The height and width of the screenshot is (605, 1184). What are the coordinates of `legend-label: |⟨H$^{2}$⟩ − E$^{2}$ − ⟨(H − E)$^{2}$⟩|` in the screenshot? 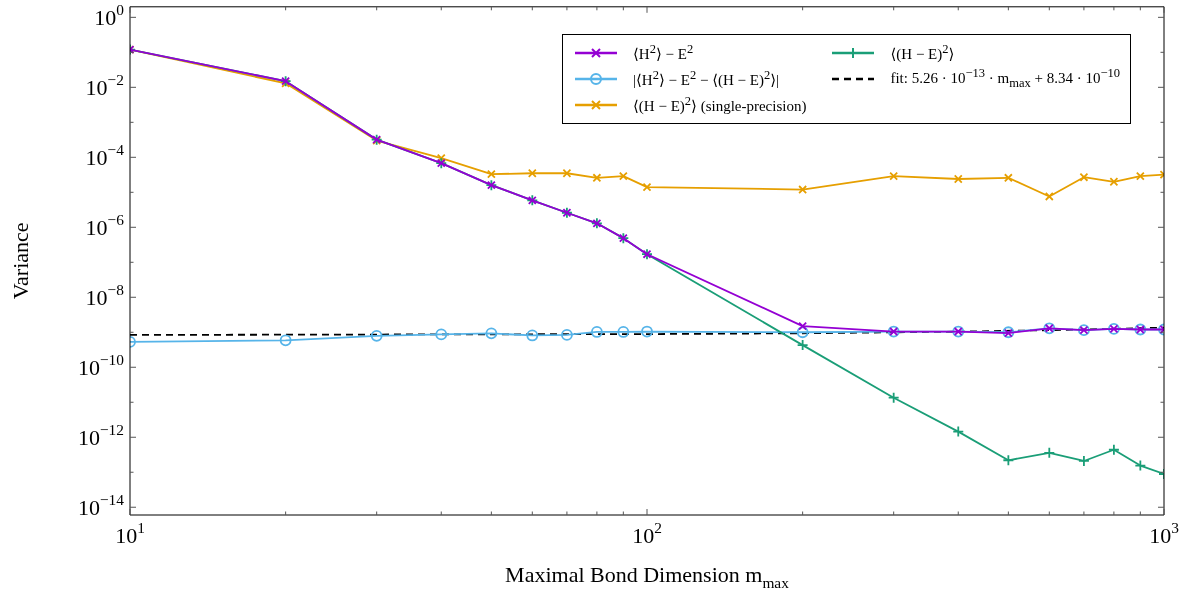 It's located at (706, 79).